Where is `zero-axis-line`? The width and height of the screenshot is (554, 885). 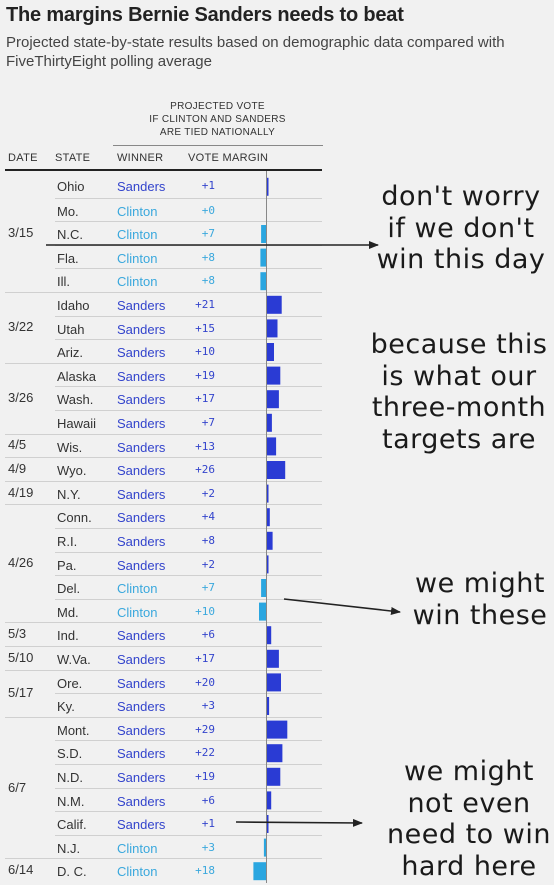 zero-axis-line is located at coordinates (266, 527).